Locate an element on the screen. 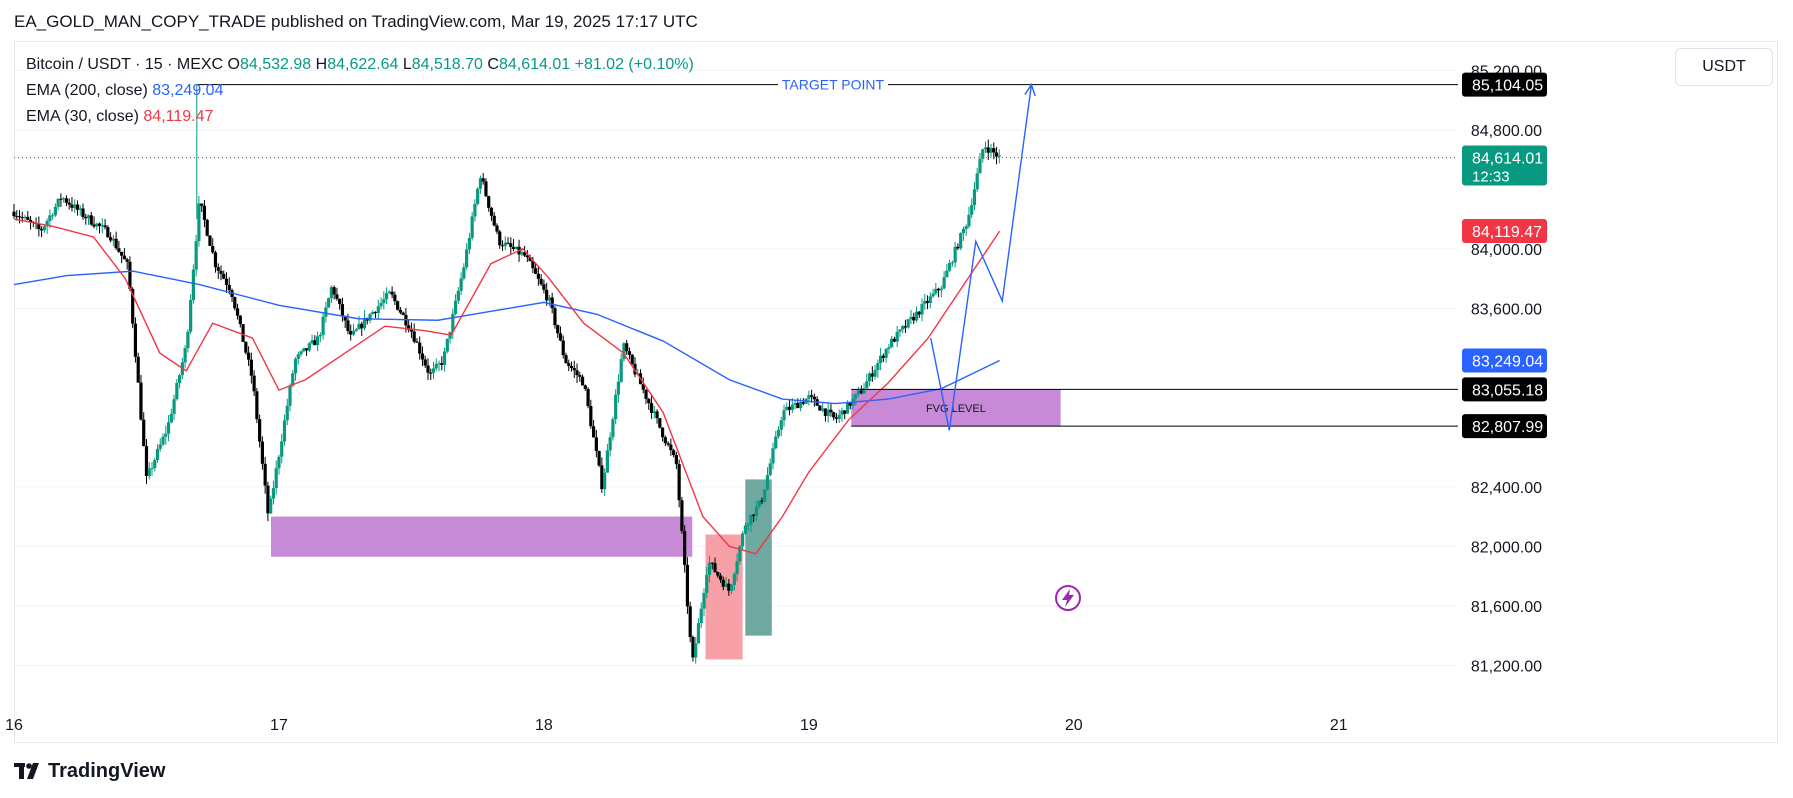 Image resolution: width=1793 pixels, height=798 pixels. y-tick-label: 81,600.00 is located at coordinates (1506, 607).